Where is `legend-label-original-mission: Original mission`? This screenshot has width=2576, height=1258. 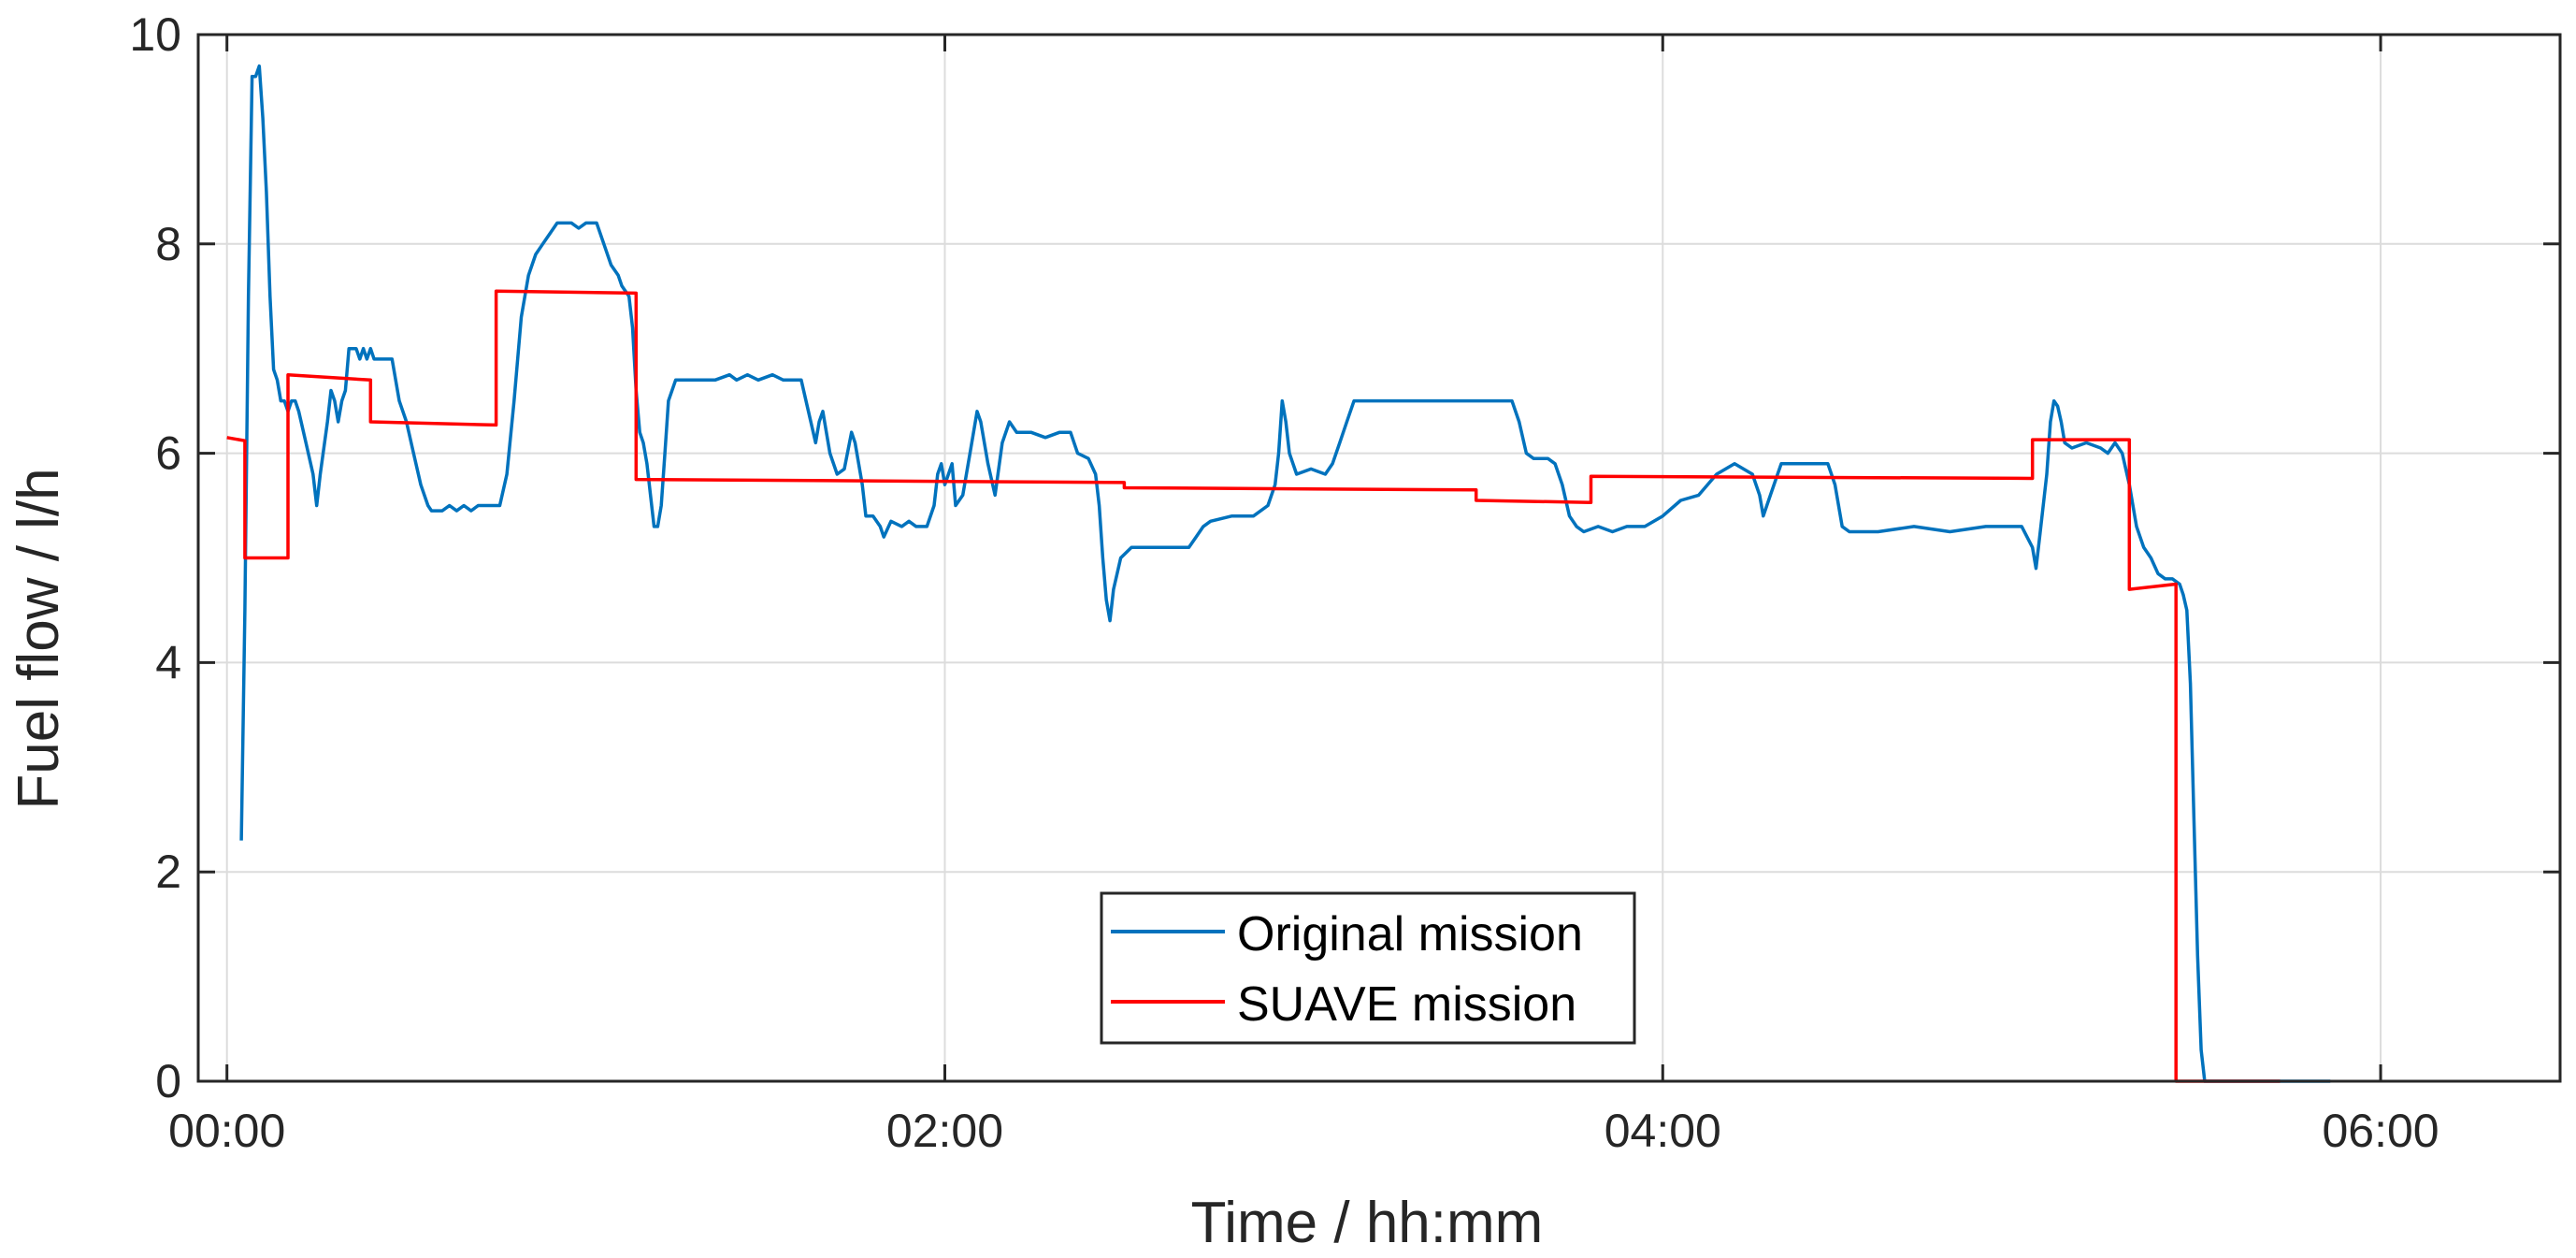 legend-label-original-mission: Original mission is located at coordinates (1410, 934).